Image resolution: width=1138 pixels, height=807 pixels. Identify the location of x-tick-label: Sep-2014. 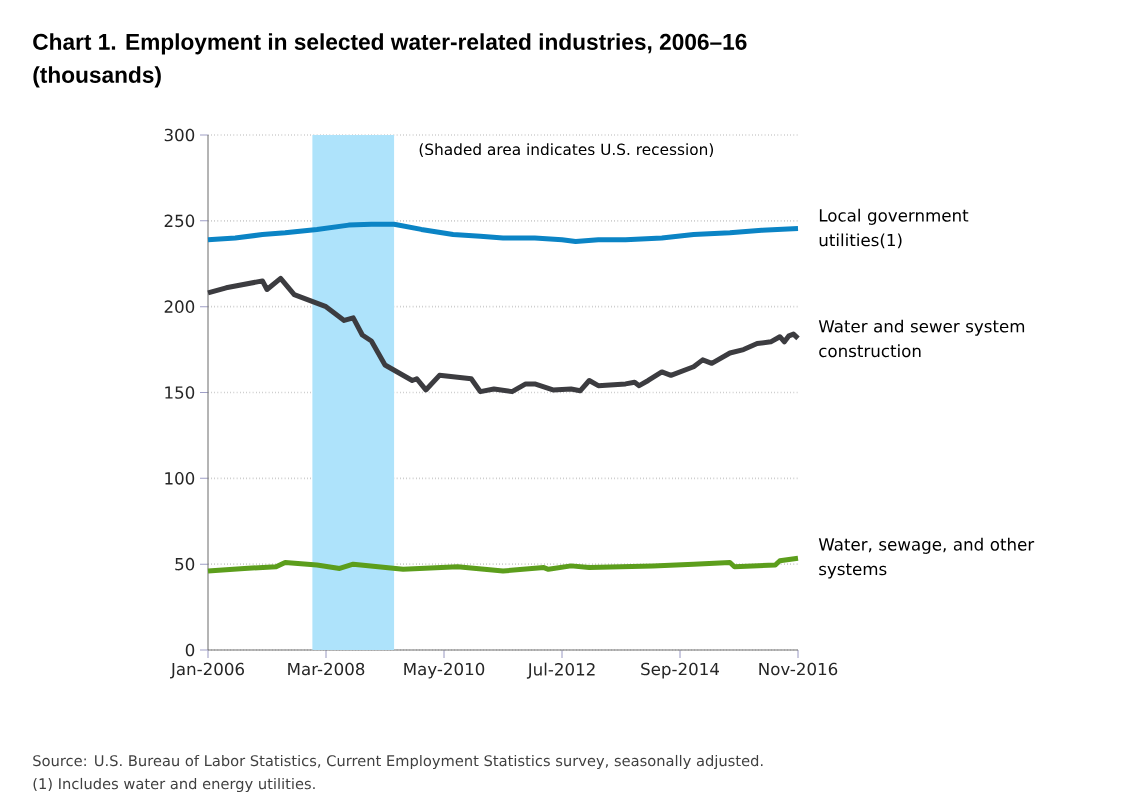
(680, 670).